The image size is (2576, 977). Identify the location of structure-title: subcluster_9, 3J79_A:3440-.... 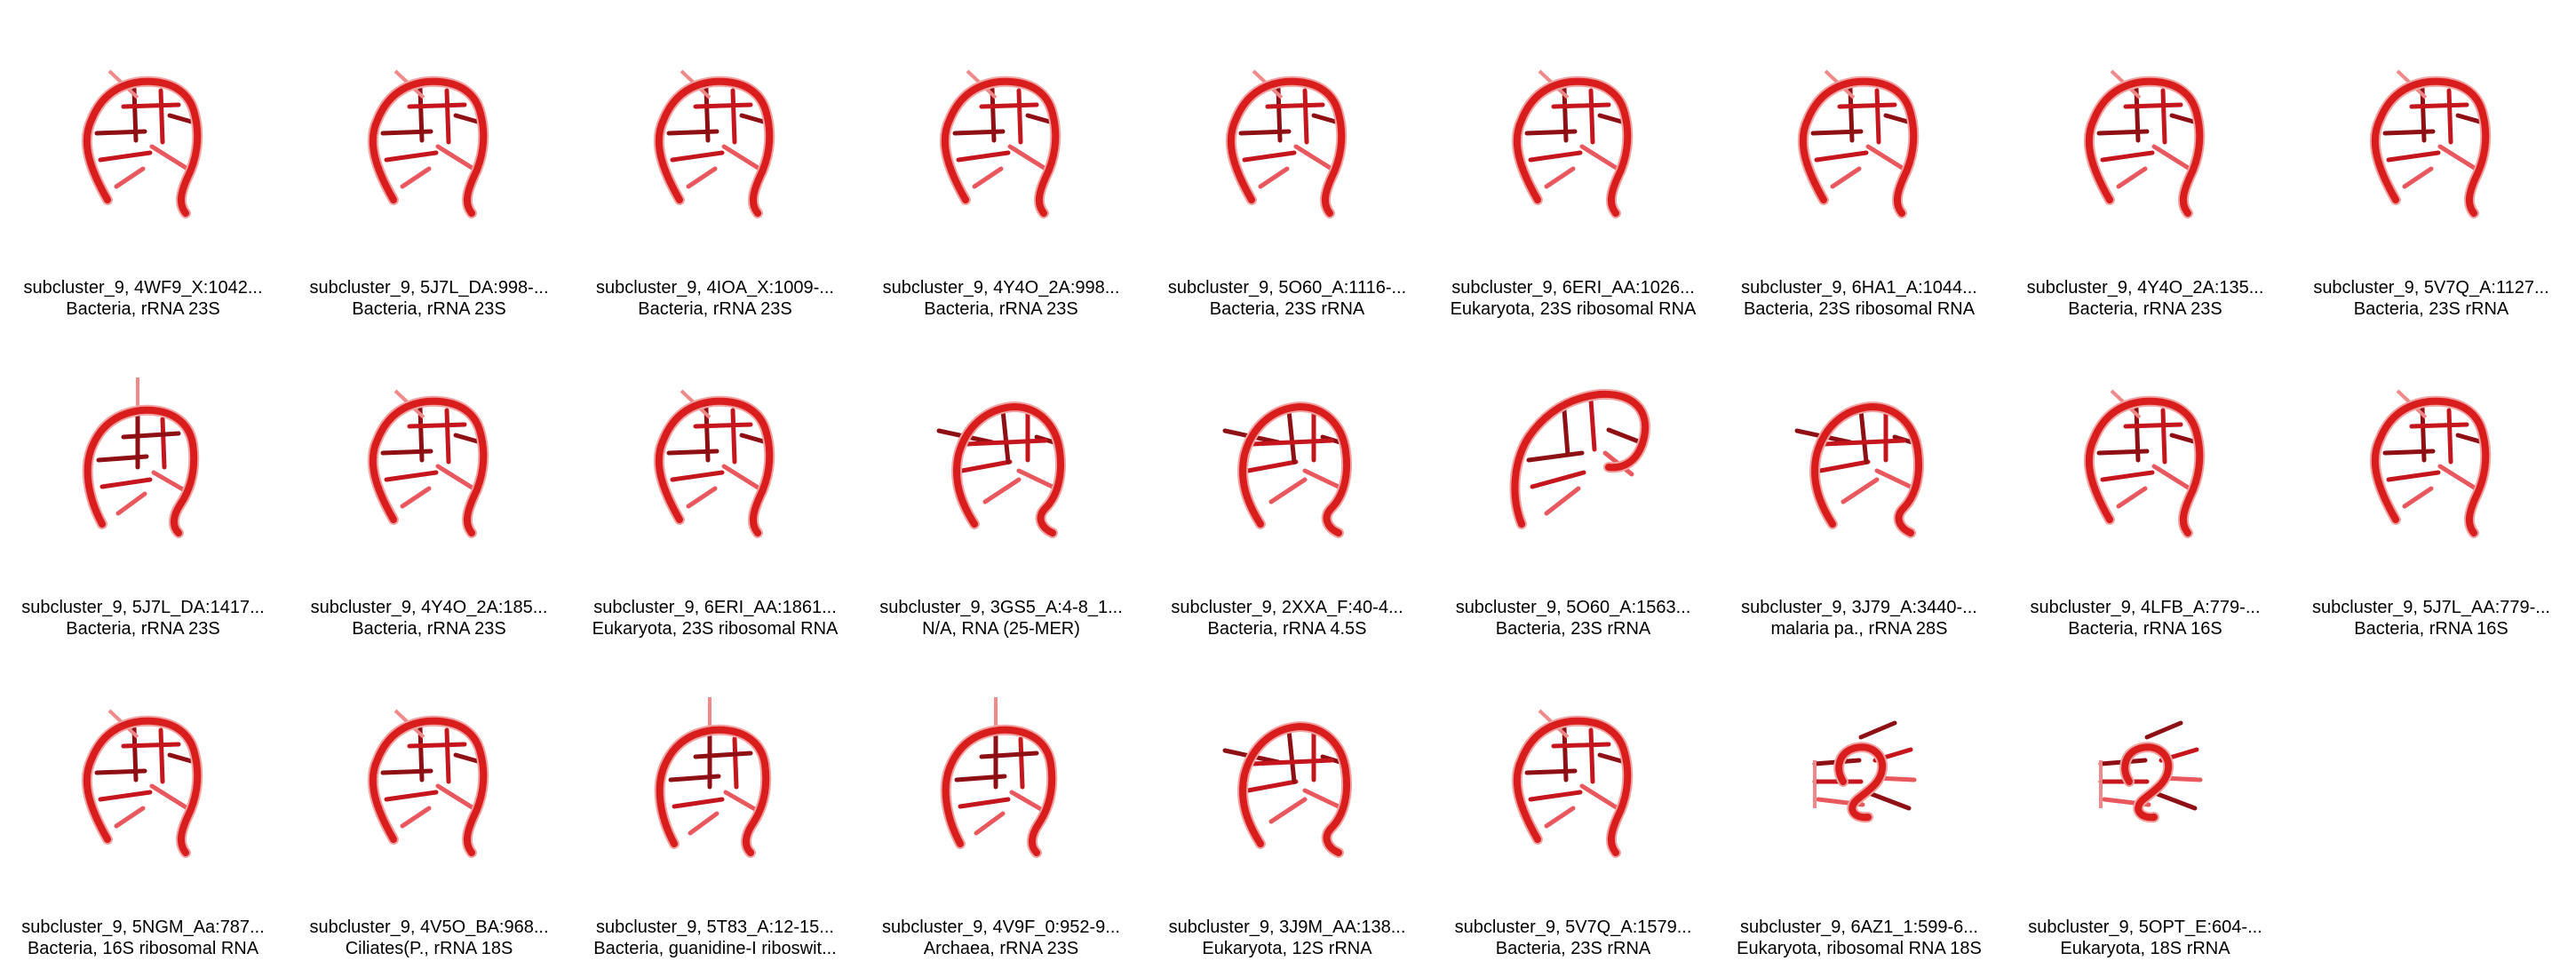
(1859, 607).